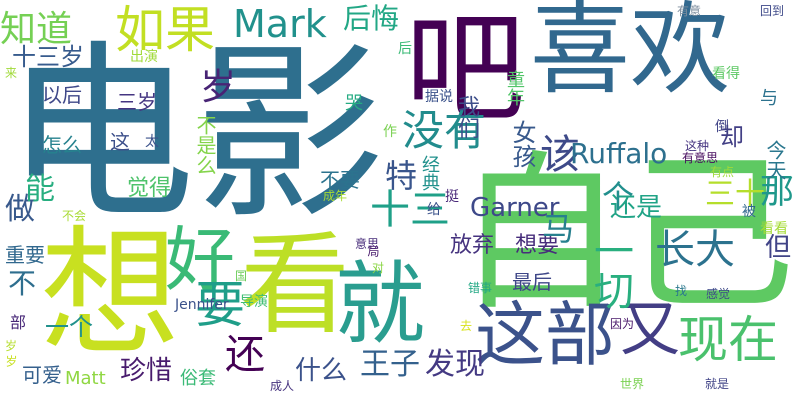 This screenshot has height=400, width=800. I want to click on word-cloud-word: 放弃, so click(472, 245).